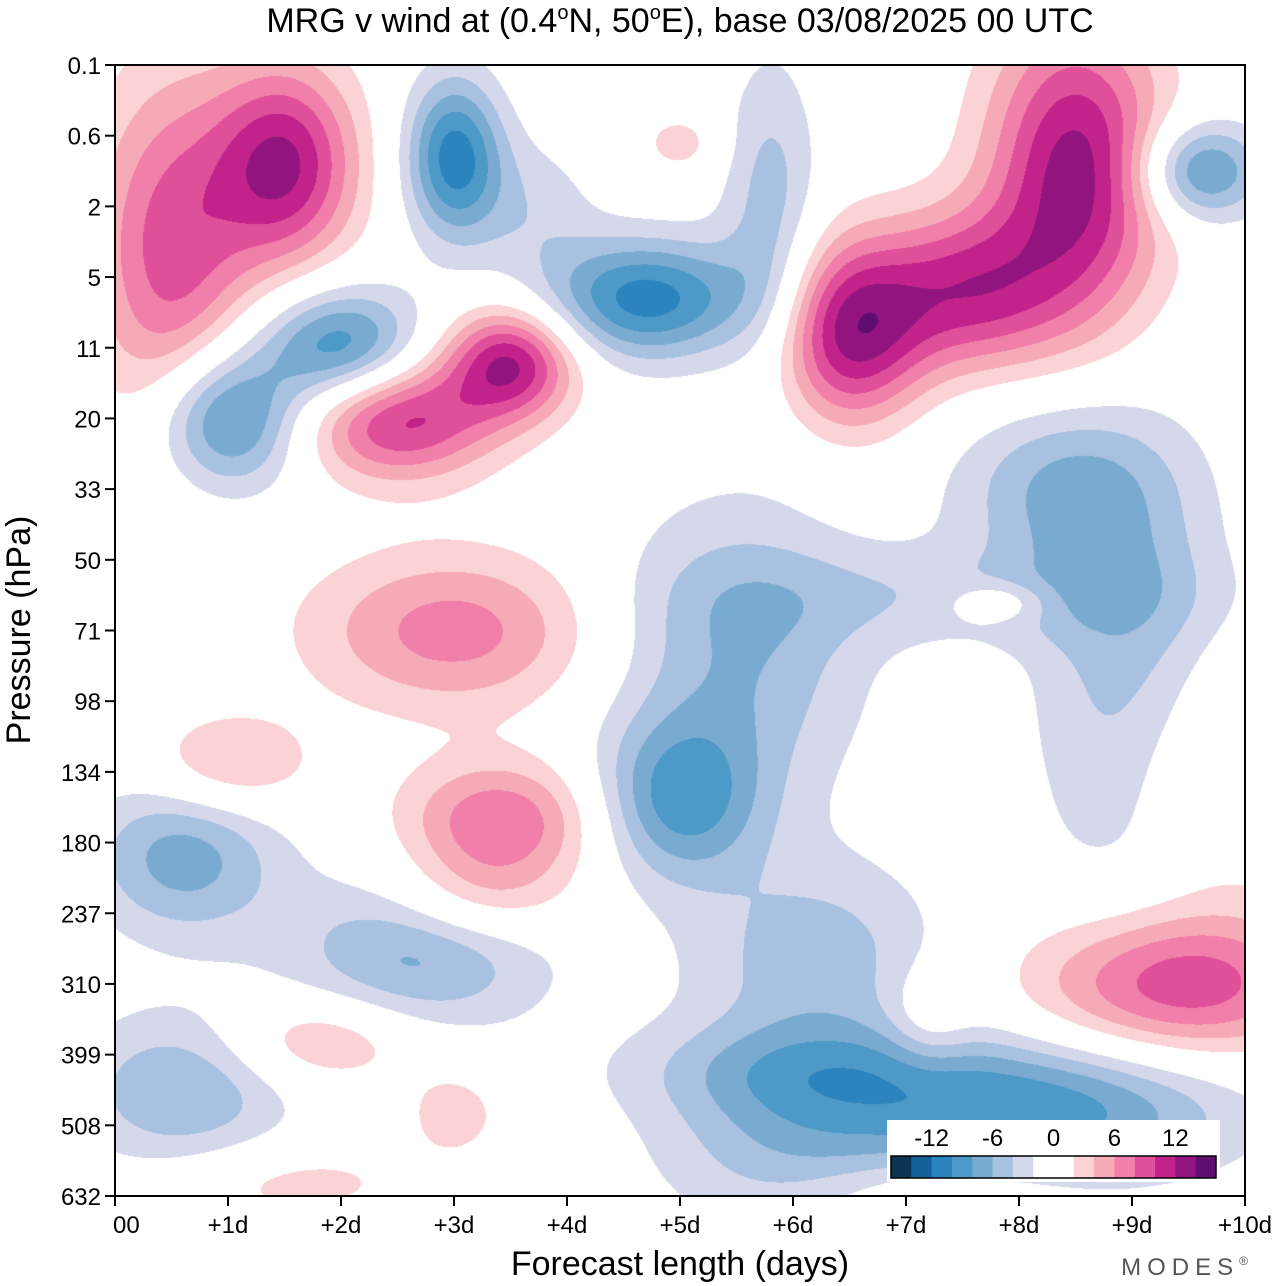 The image size is (1280, 1286). Describe the element at coordinates (1245, 1225) in the screenshot. I see `x-tick-label: +10d` at that location.